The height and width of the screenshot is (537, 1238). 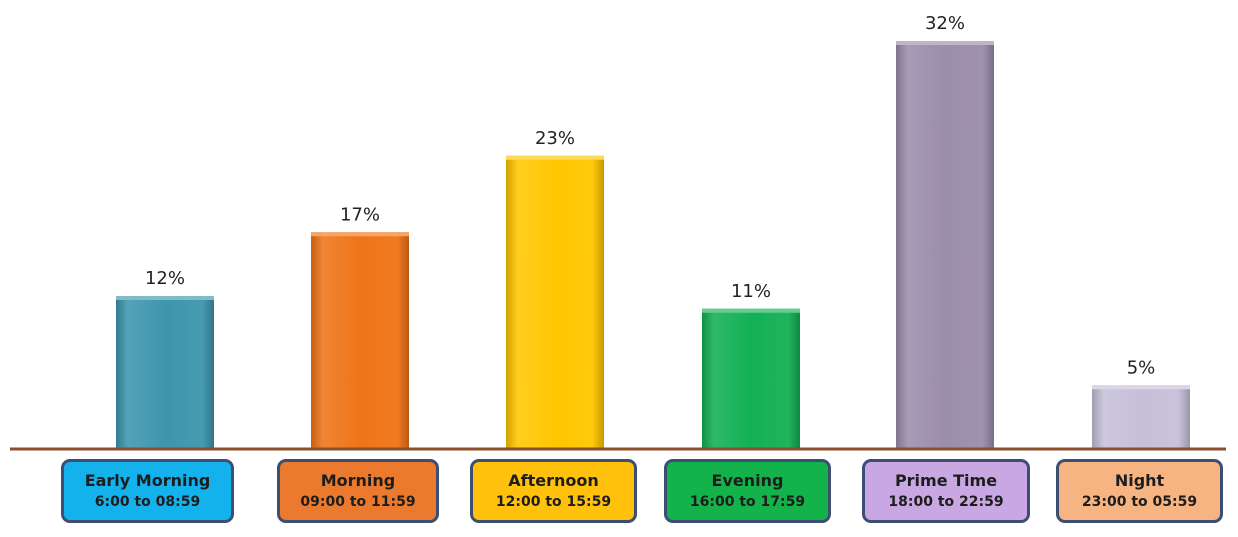 I want to click on category-time-range: 6:00 to 08:59, so click(x=147, y=502).